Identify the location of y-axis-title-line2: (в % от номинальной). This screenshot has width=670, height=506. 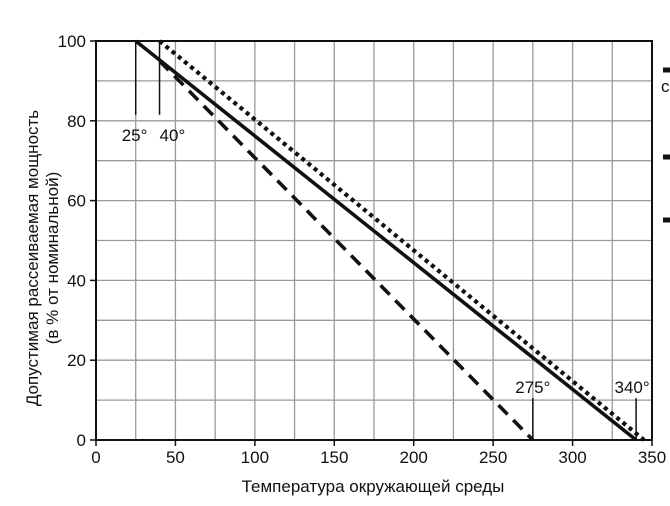
(52, 258).